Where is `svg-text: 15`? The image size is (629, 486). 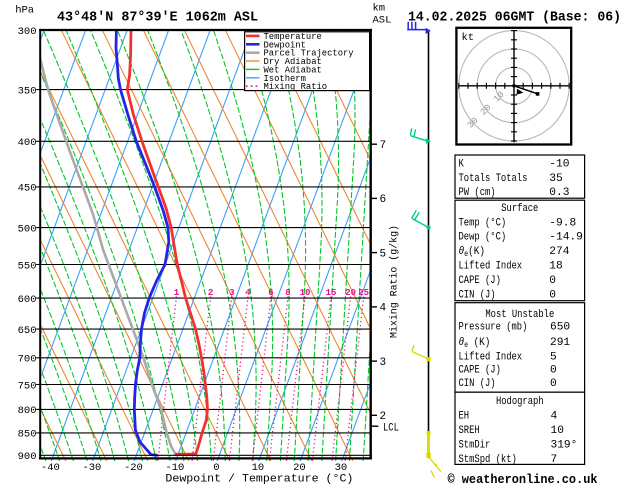
svg-text: 15 is located at coordinates (331, 293).